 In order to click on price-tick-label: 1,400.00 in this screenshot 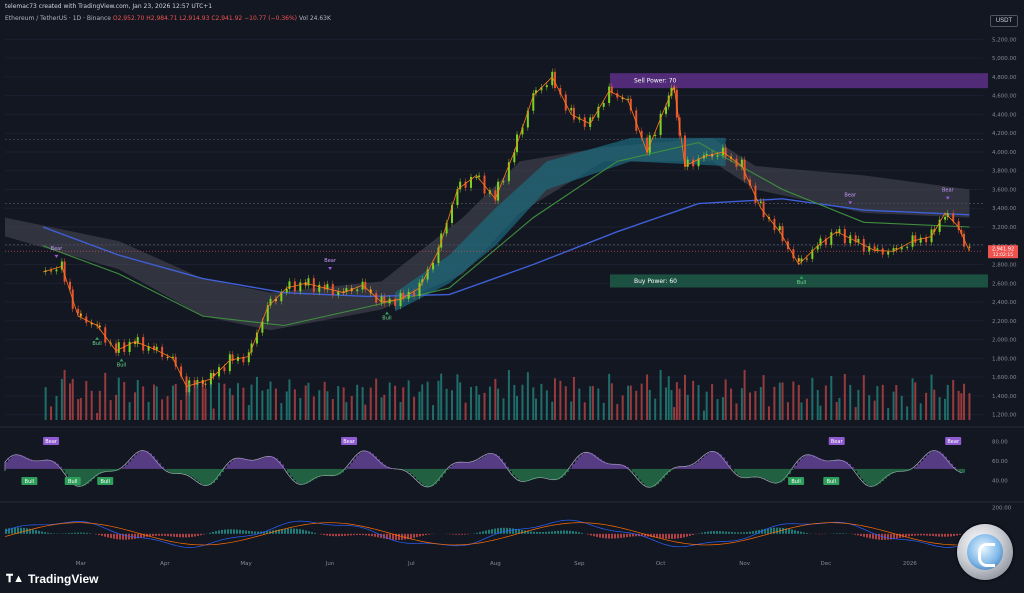, I will do `click(1004, 397)`.